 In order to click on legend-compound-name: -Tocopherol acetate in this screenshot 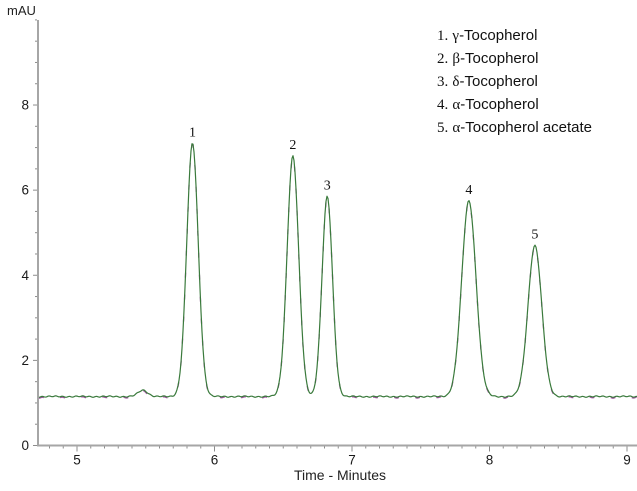, I will do `click(526, 127)`.